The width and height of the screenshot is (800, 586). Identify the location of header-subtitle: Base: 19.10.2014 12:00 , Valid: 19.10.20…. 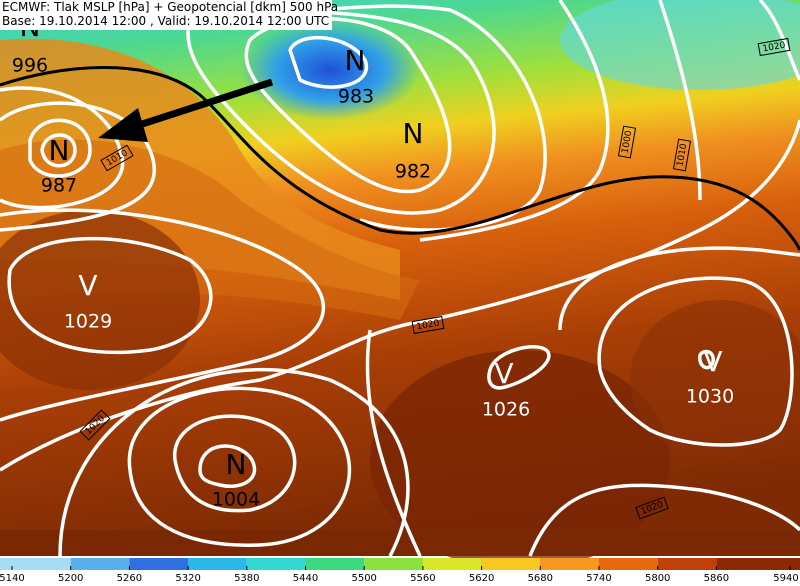
(165, 21).